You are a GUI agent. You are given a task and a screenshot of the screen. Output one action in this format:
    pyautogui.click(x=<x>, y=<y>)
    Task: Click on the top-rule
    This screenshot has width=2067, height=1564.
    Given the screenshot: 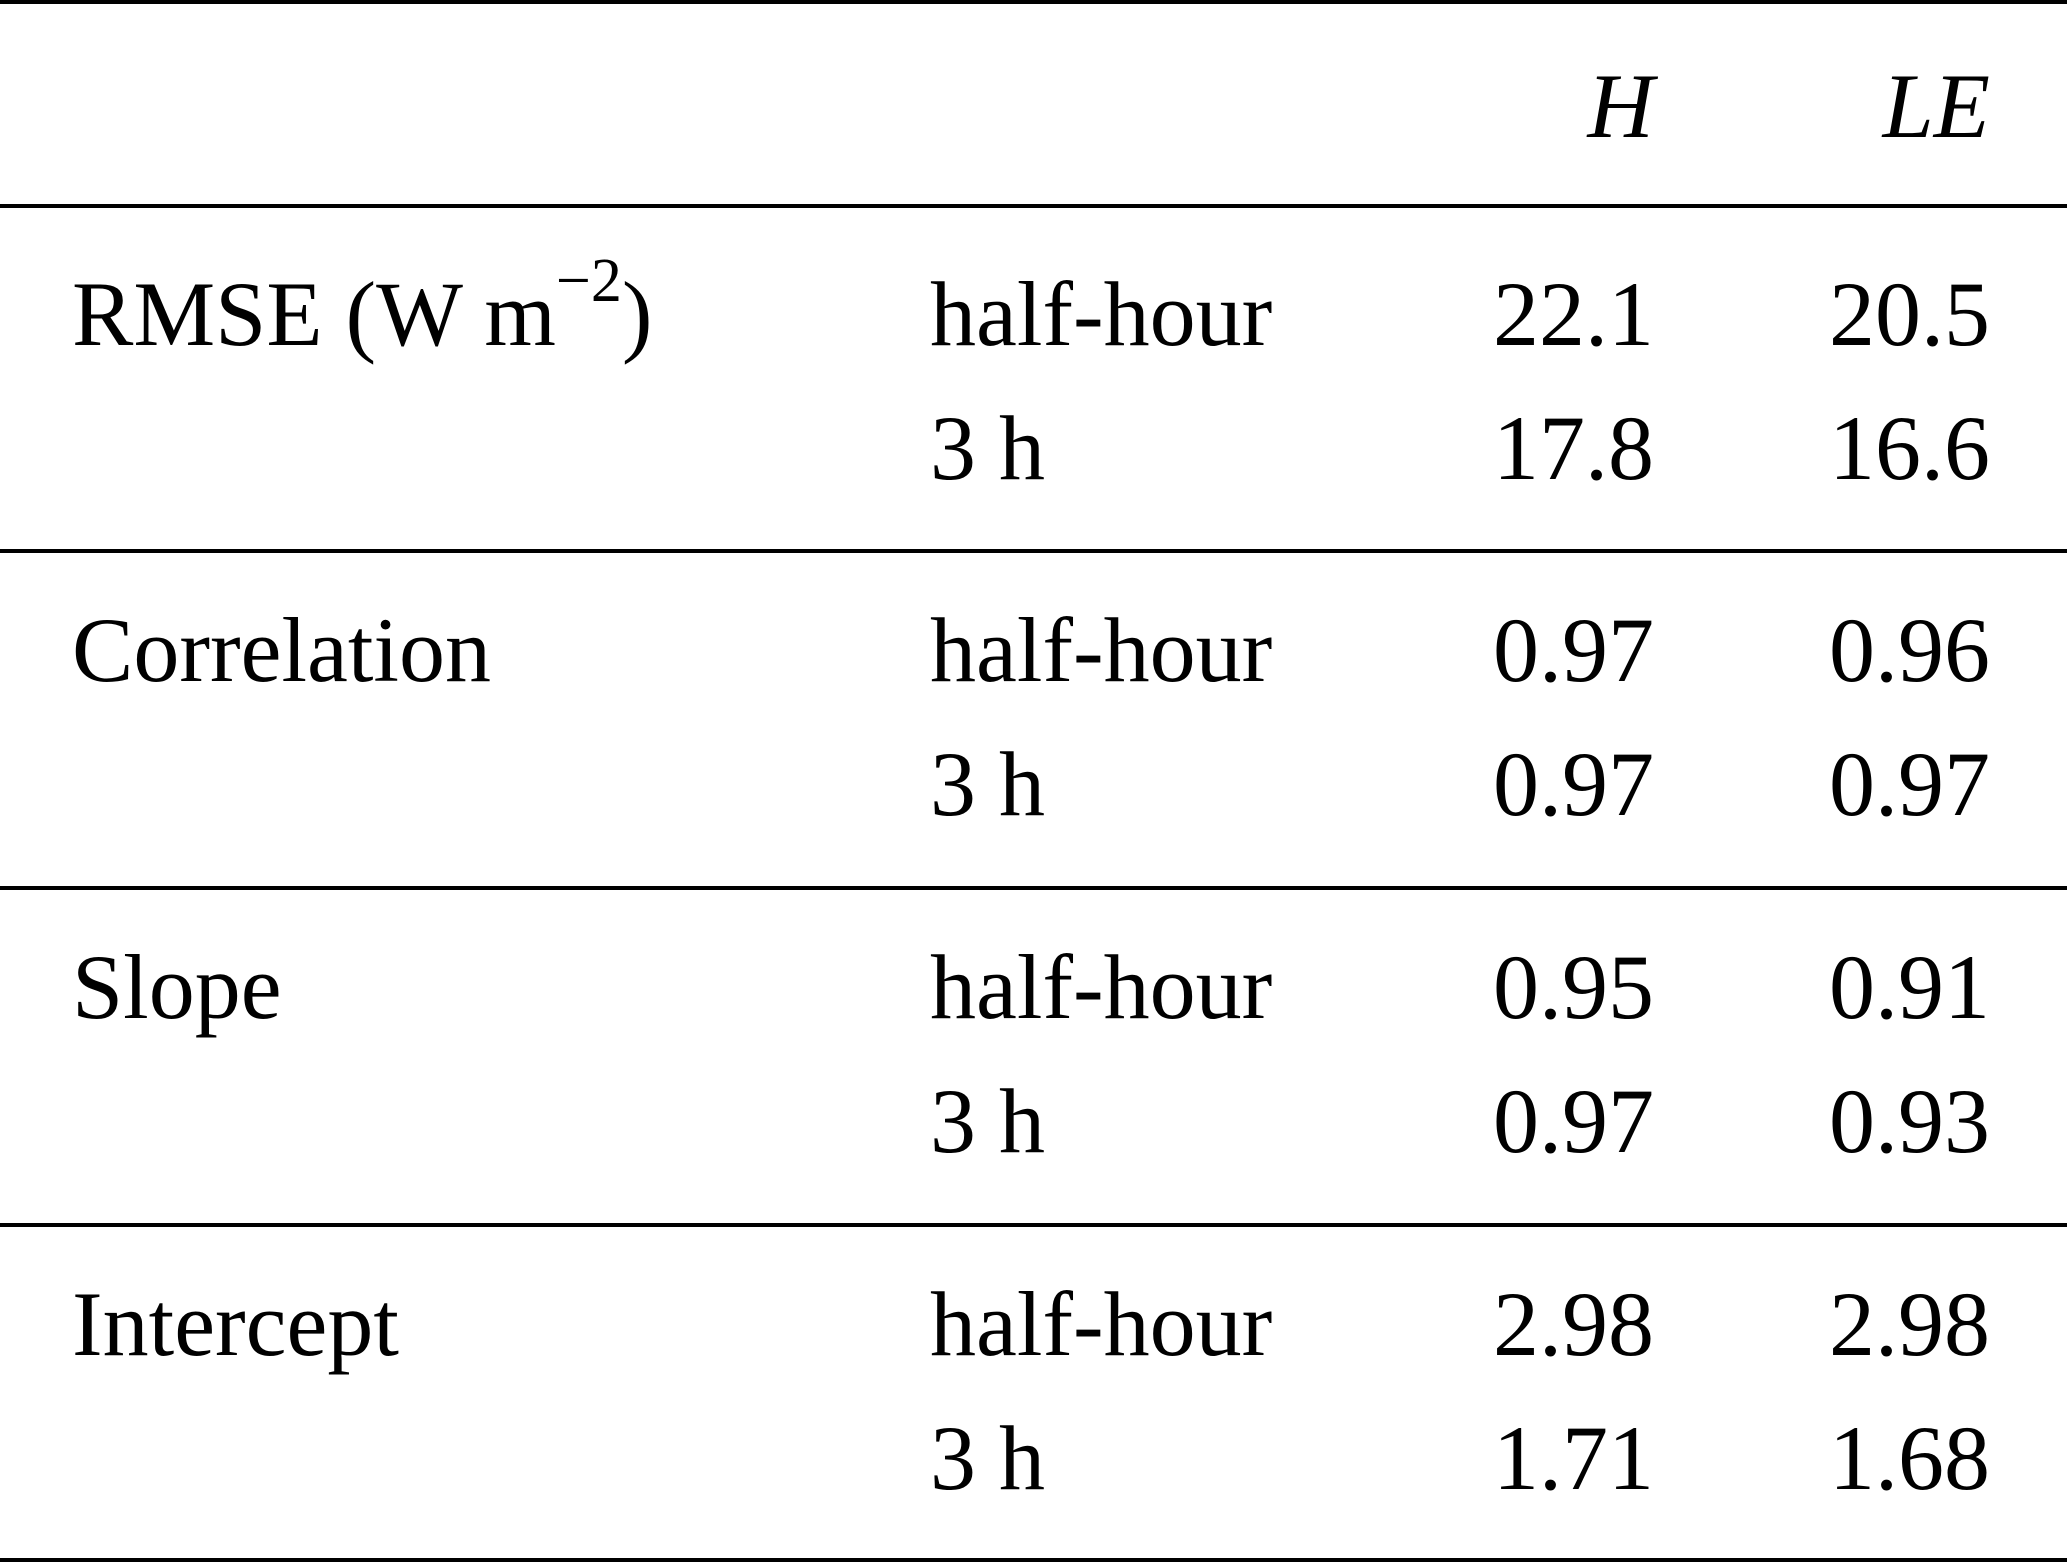 What is the action you would take?
    pyautogui.click(x=1033, y=2)
    